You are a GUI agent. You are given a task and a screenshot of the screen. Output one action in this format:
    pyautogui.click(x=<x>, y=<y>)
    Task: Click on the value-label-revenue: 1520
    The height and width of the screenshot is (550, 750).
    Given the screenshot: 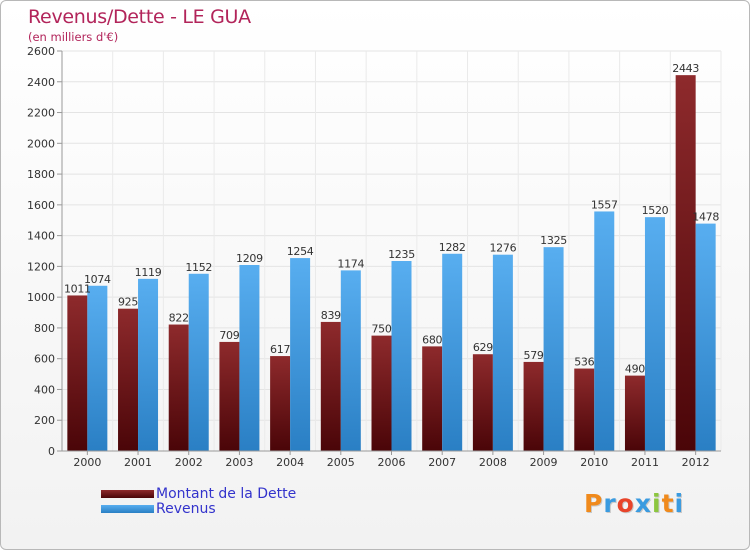 What is the action you would take?
    pyautogui.click(x=655, y=210)
    